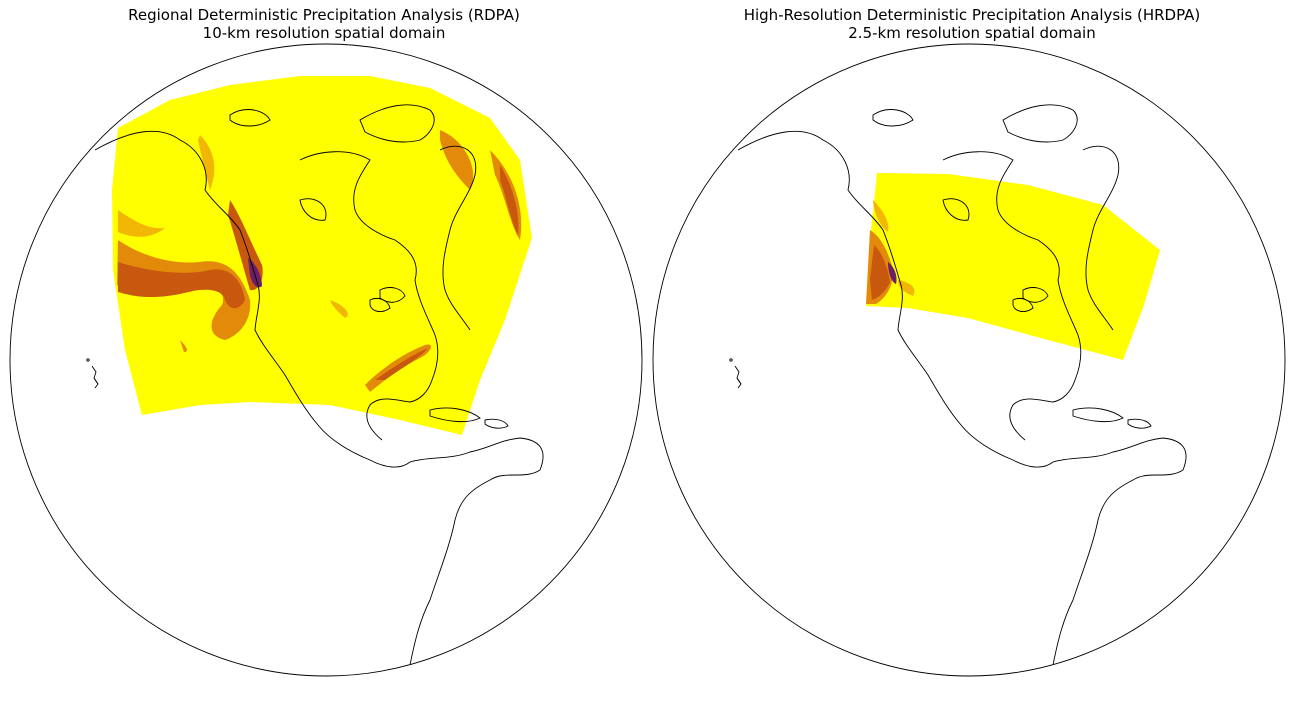  I want to click on rdpa-title-line2: 10-km resolution spatial domain, so click(324, 33).